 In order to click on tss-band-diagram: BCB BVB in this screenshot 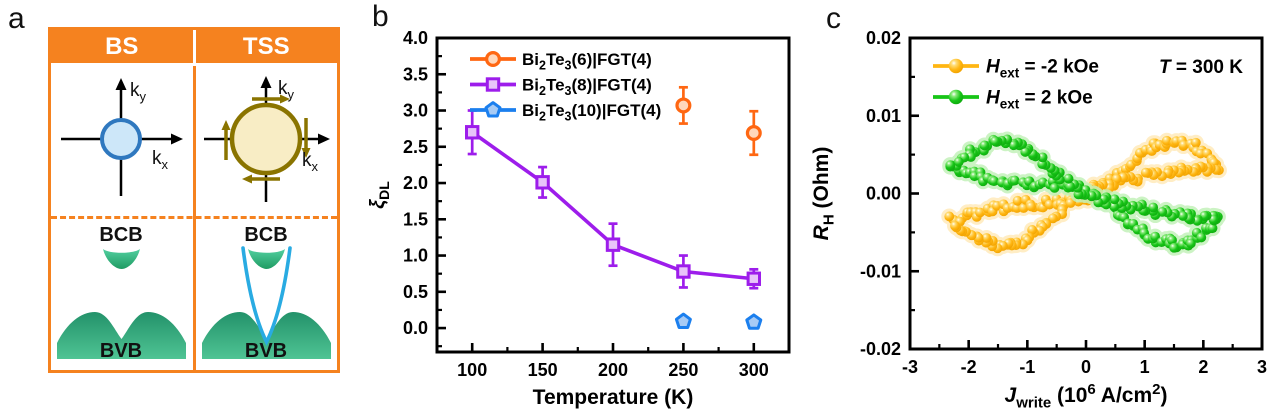, I will do `click(266, 293)`.